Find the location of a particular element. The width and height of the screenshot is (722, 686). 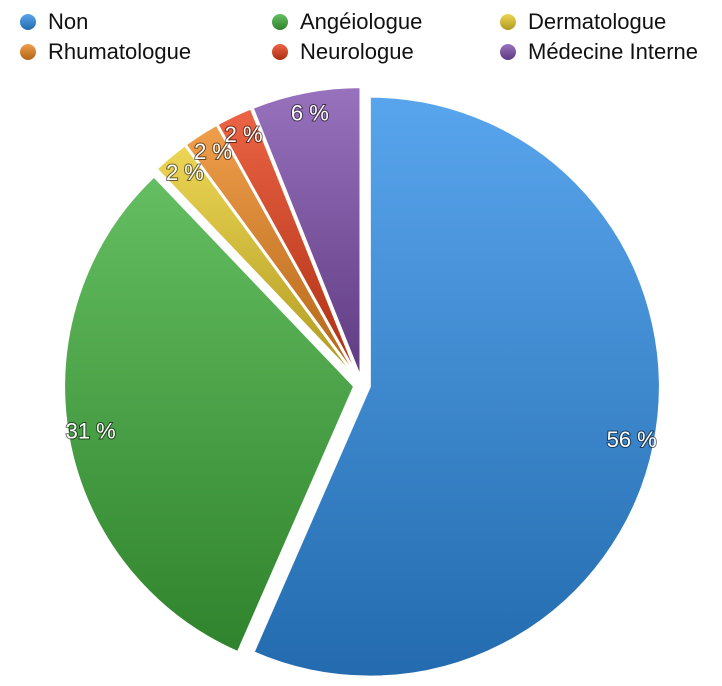

legend-label: Non is located at coordinates (68, 21).